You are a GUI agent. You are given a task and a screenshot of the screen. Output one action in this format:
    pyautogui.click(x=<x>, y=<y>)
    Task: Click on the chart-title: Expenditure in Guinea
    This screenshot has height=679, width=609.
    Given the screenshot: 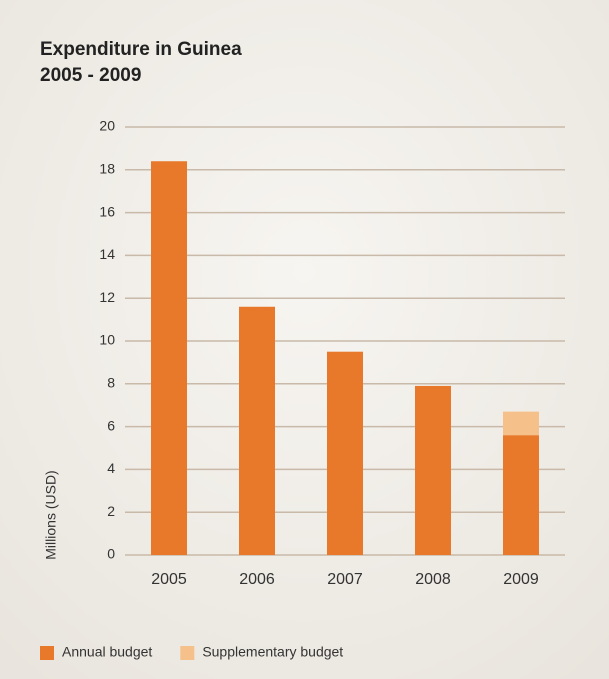 What is the action you would take?
    pyautogui.click(x=141, y=49)
    